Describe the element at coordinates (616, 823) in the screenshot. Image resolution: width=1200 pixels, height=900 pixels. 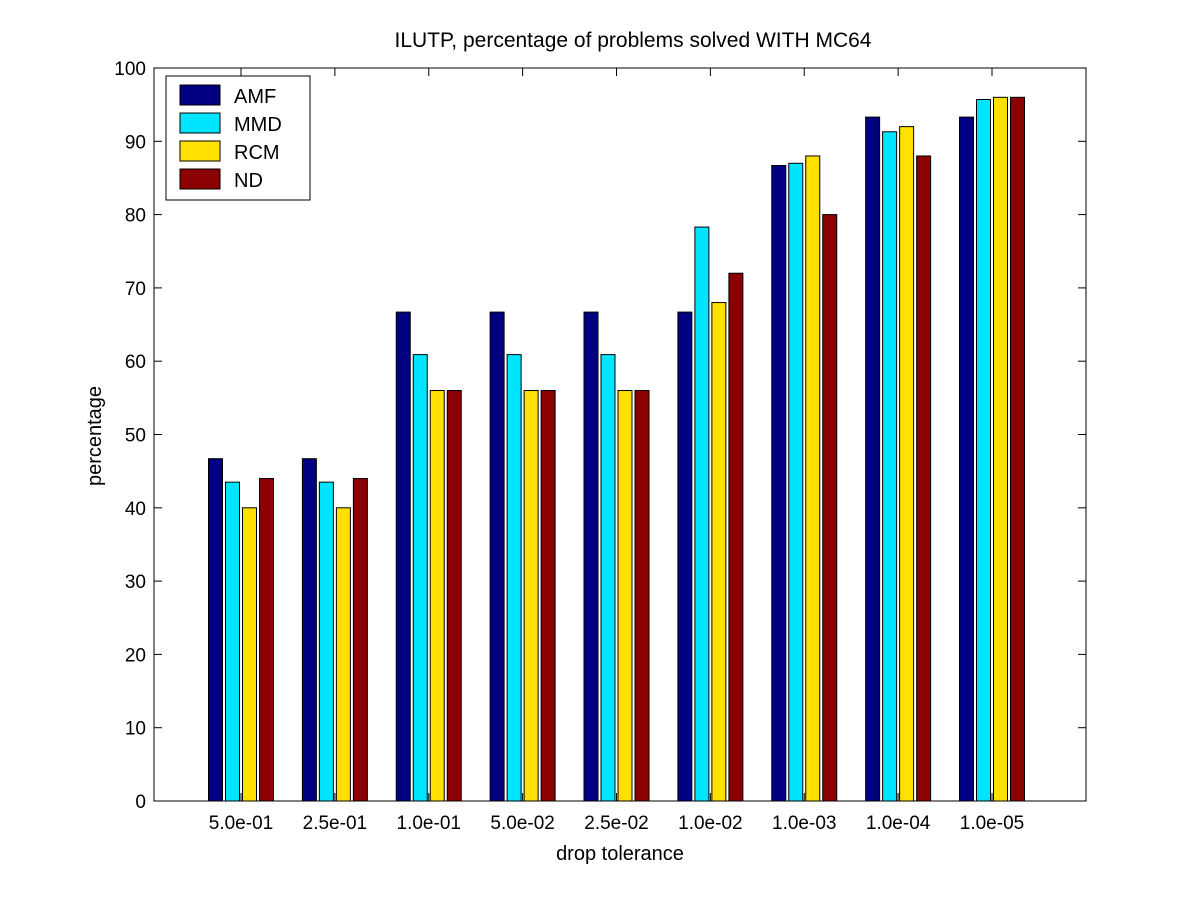
I see `x-tick-label: 2.5e-02` at that location.